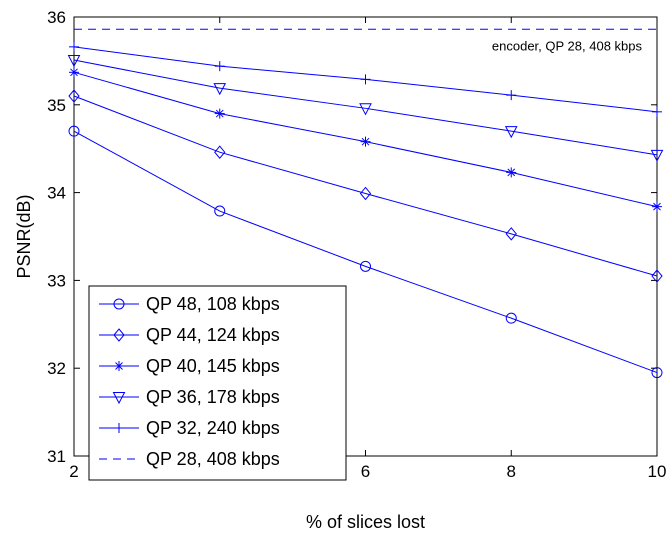 The width and height of the screenshot is (672, 533). I want to click on legend-item-4: QP 32, 240 kbps, so click(189, 428).